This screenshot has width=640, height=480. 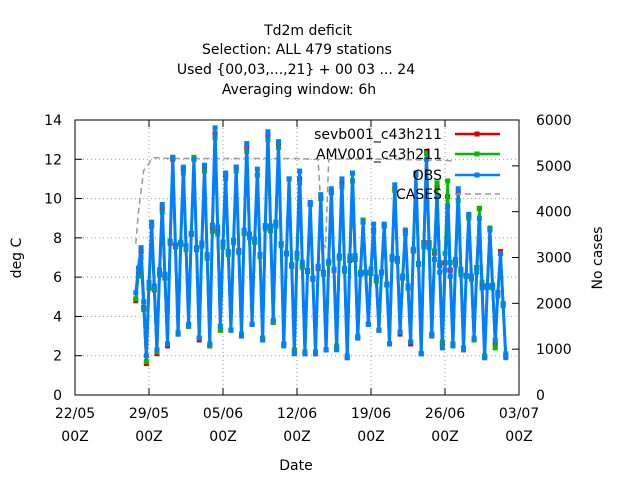 I want to click on y2-tick-label: 0, so click(x=540, y=396).